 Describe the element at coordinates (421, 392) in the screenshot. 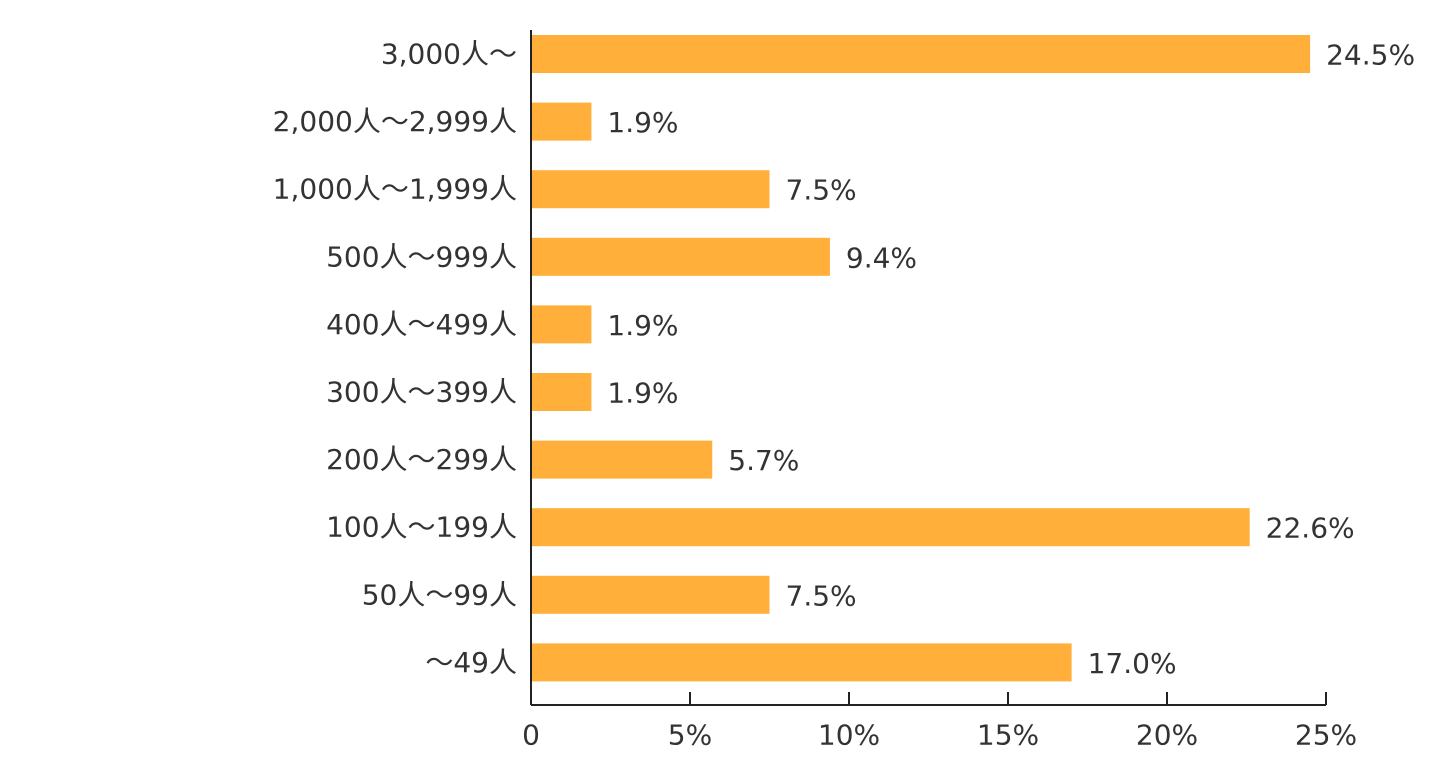

I see `category-label-5: 300人〜399人` at that location.